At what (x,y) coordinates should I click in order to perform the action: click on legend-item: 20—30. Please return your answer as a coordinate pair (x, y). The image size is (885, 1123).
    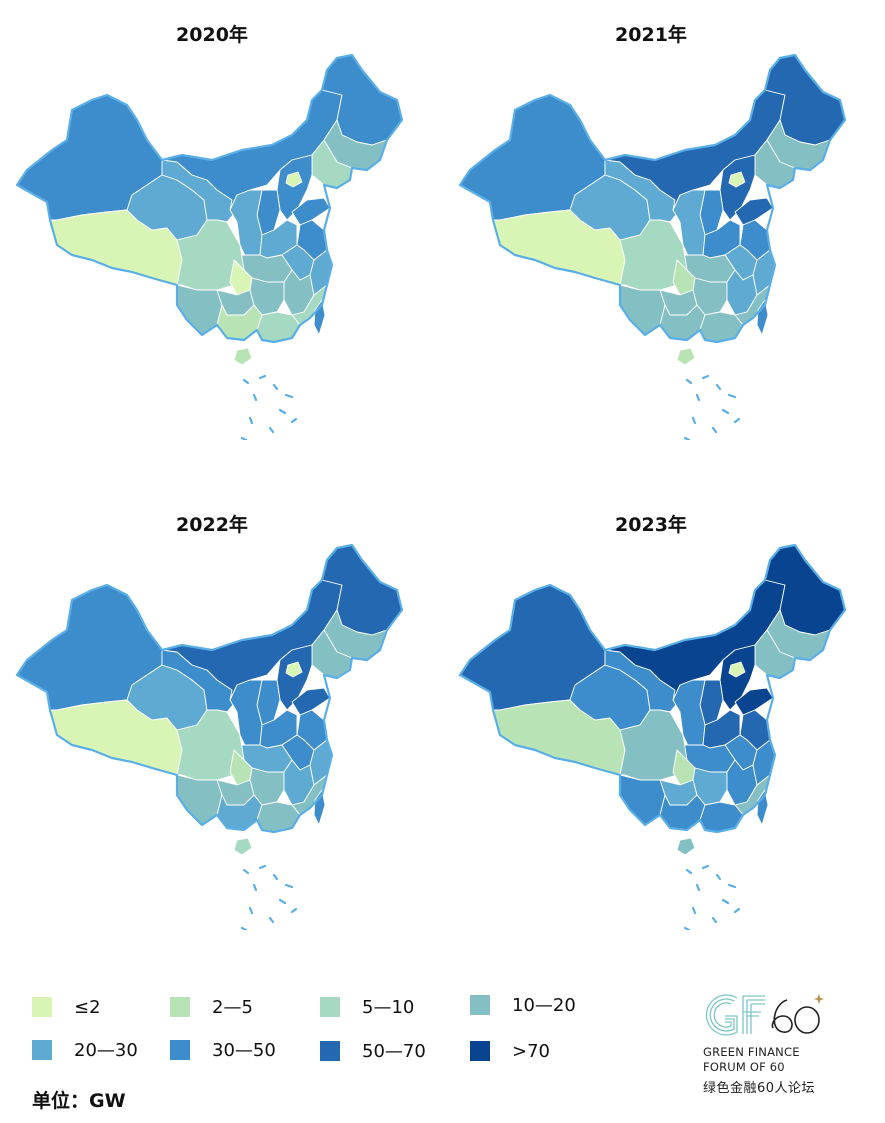
    Looking at the image, I should click on (85, 1050).